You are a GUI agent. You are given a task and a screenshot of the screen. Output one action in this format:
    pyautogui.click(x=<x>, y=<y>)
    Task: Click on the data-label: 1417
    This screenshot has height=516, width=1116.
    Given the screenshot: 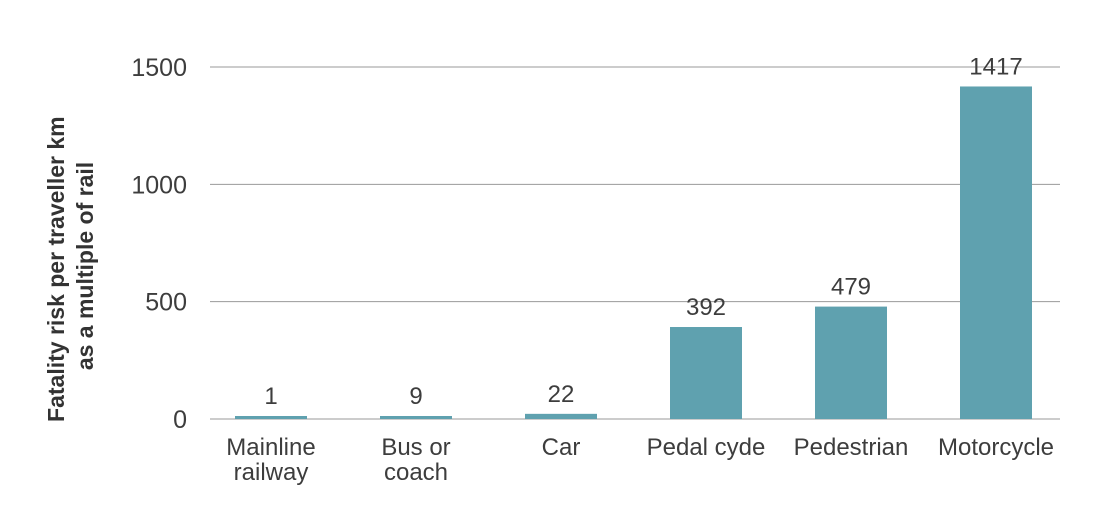 What is the action you would take?
    pyautogui.click(x=995, y=66)
    